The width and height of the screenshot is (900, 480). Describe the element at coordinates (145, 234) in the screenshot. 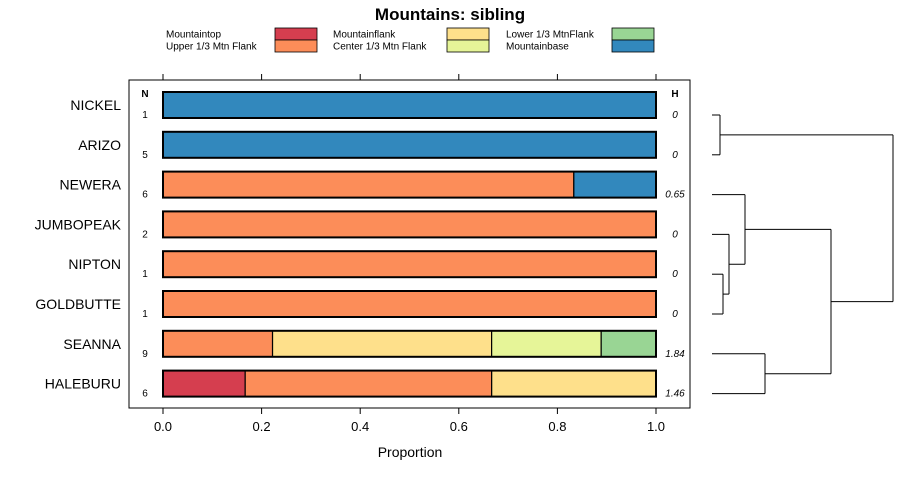

I see `n-value: 2` at that location.